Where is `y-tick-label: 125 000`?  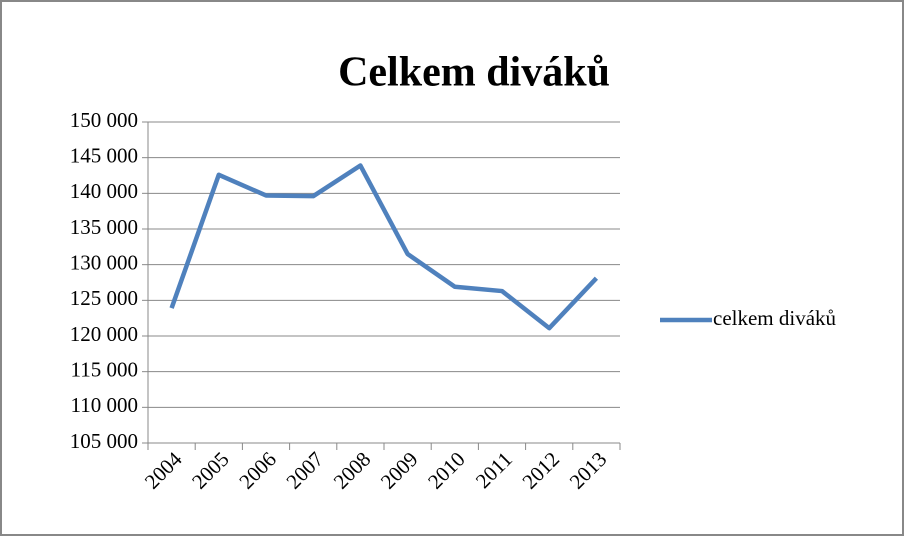 y-tick-label: 125 000 is located at coordinates (104, 298).